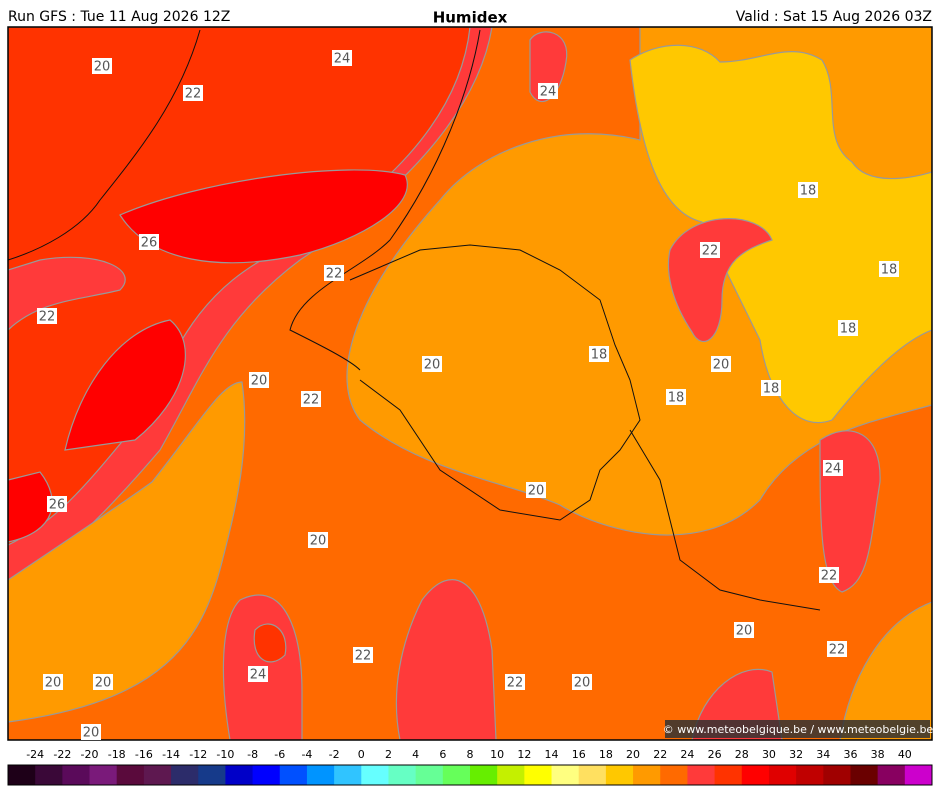 This screenshot has width=940, height=804. What do you see at coordinates (823, 754) in the screenshot?
I see `colorbar-label: 34` at bounding box center [823, 754].